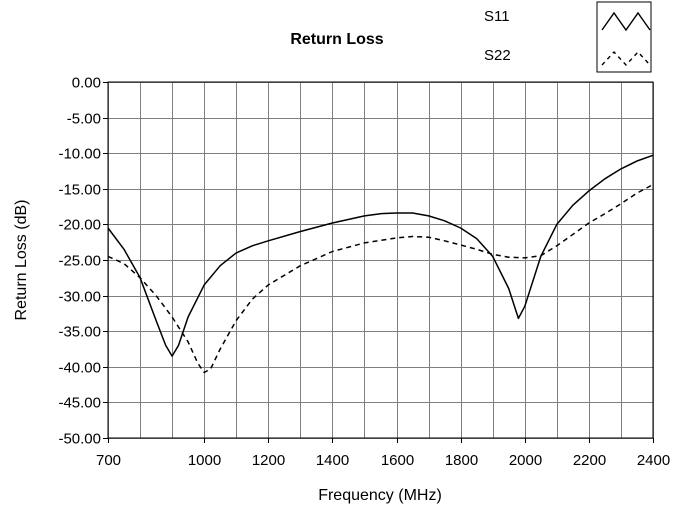 Image resolution: width=689 pixels, height=508 pixels. I want to click on y-tick-label: -35.00, so click(79, 332).